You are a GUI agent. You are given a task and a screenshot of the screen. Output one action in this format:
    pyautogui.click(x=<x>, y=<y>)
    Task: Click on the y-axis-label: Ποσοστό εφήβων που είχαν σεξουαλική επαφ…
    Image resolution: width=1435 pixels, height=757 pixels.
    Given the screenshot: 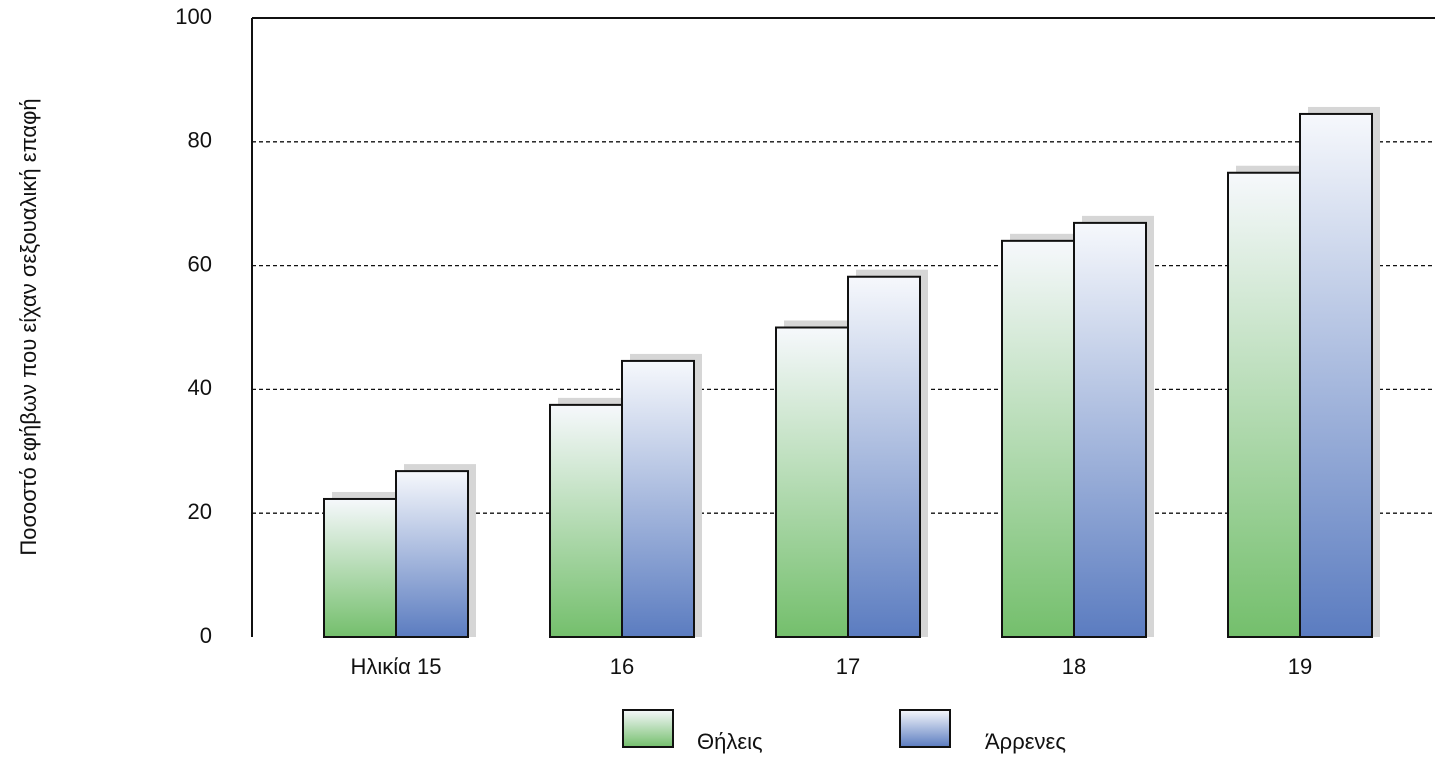 What is the action you would take?
    pyautogui.click(x=28, y=326)
    